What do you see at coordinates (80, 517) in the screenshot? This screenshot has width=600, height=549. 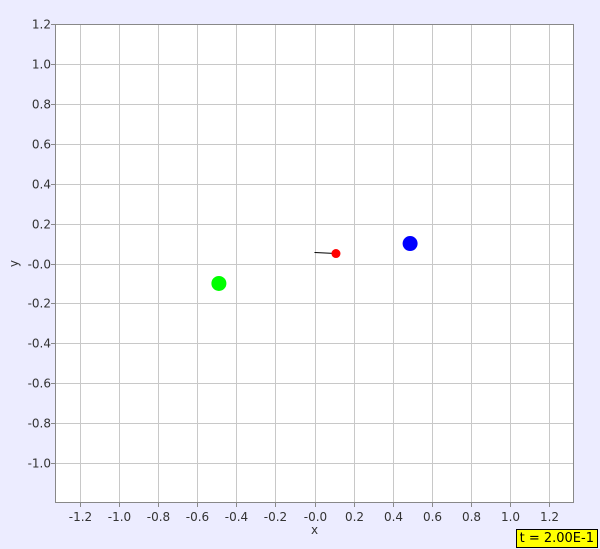 I see `x-tick-label: -1.2` at bounding box center [80, 517].